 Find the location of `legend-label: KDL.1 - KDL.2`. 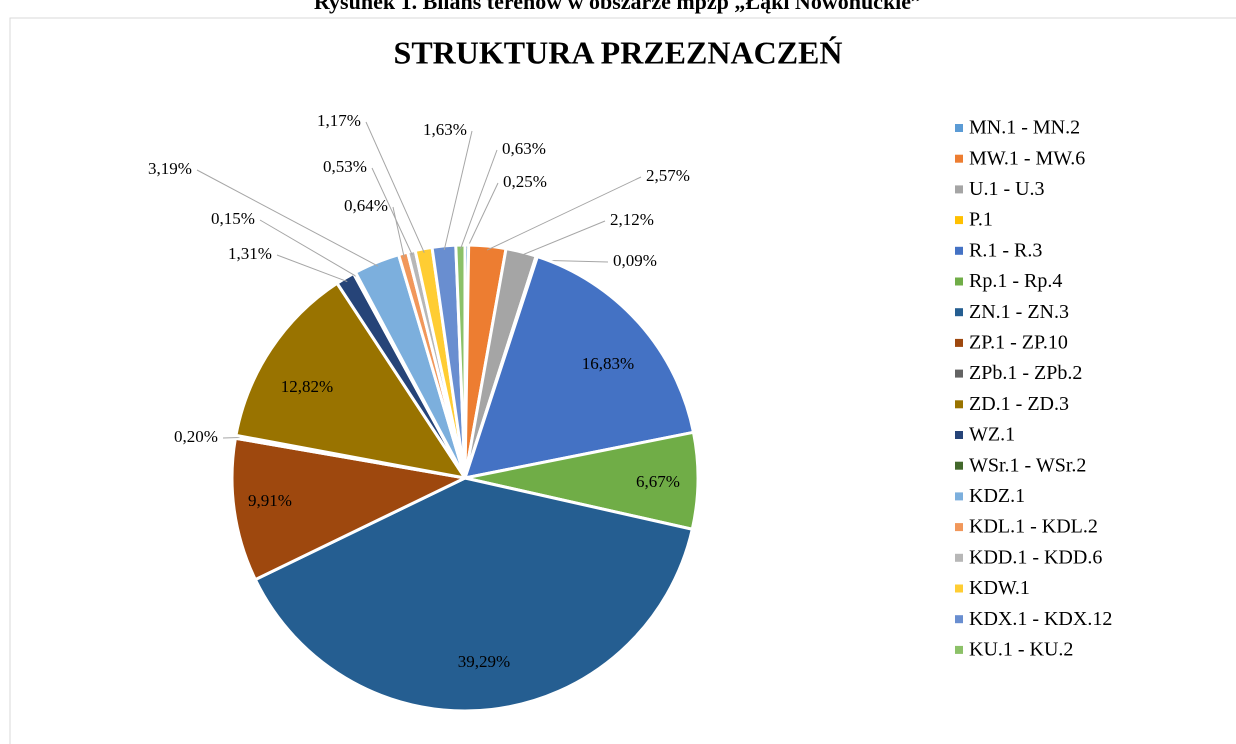

legend-label: KDL.1 - KDL.2 is located at coordinates (1033, 527).